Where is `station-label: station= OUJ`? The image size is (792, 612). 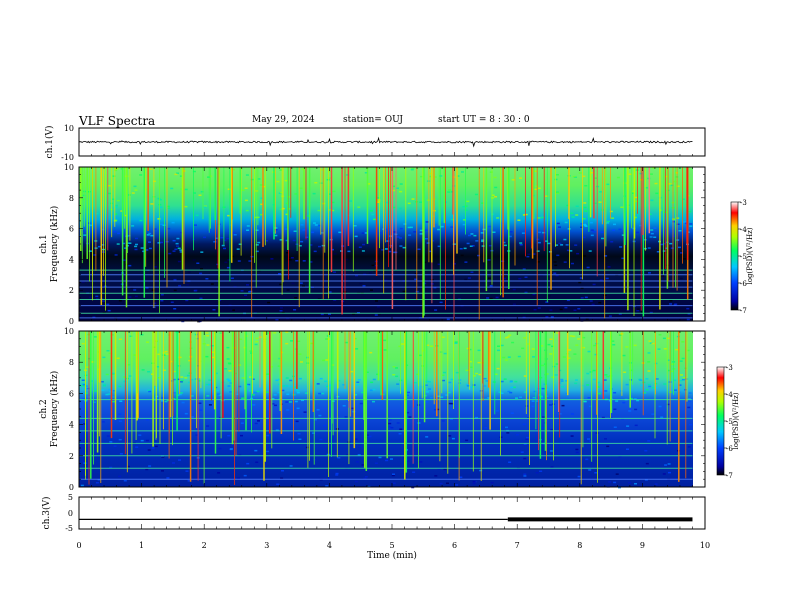 station-label: station= OUJ is located at coordinates (373, 120).